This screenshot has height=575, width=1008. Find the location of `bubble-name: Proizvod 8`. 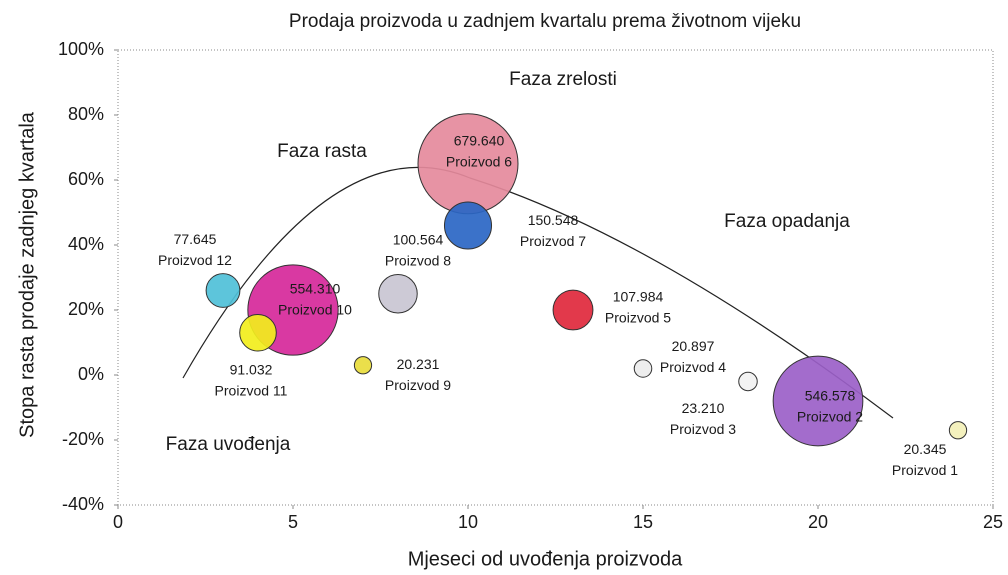

bubble-name: Proizvod 8 is located at coordinates (418, 260).